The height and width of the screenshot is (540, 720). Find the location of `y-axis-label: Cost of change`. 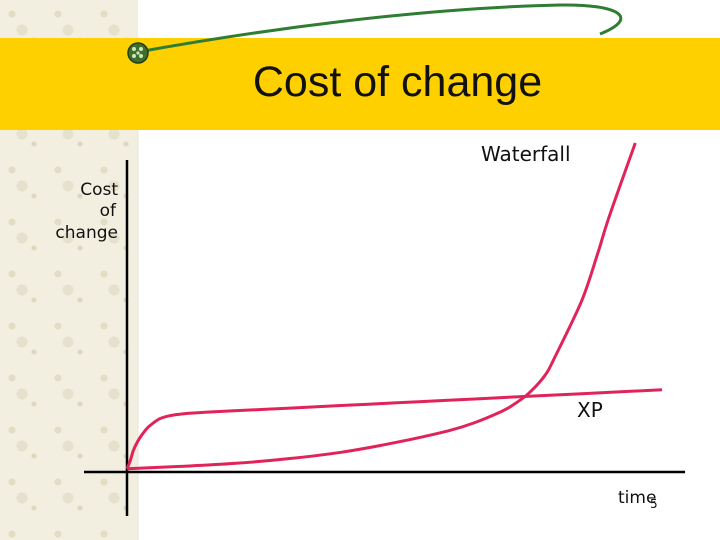

y-axis-label: Cost of change is located at coordinates (86, 211).